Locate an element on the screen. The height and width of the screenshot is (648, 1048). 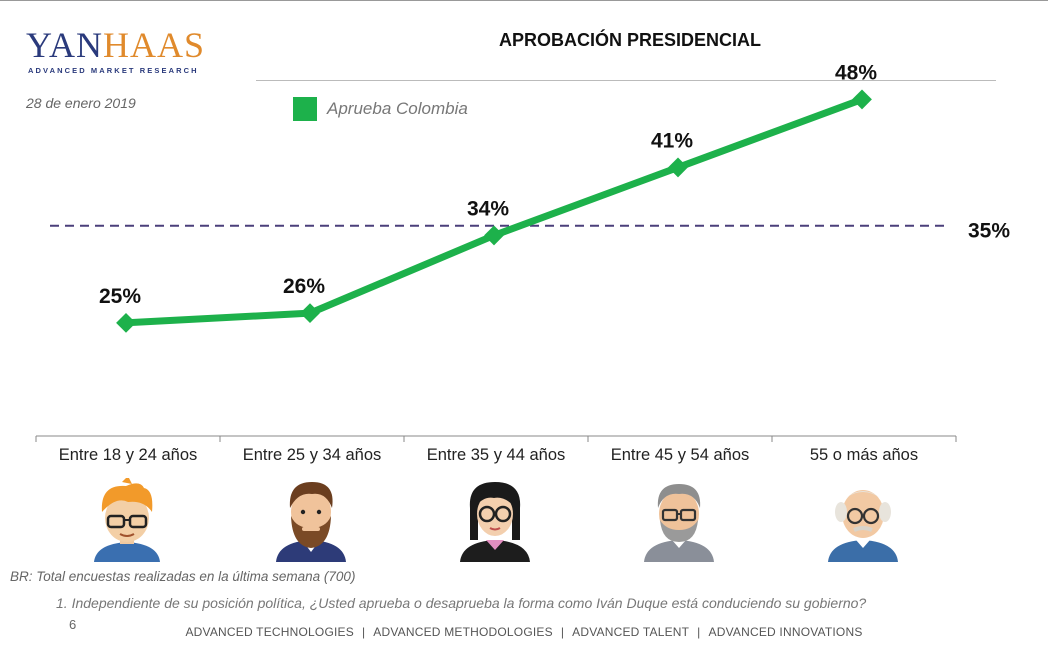
chart-legend: Aprueba Colombia is located at coordinates (380, 109).